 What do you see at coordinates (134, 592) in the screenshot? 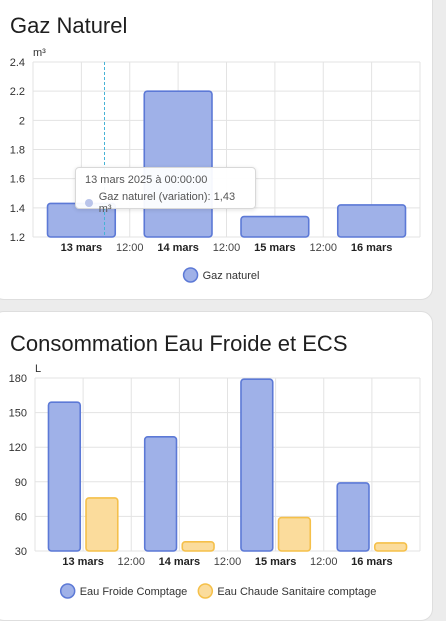
I see `legend-label: Eau Froide Comptage` at bounding box center [134, 592].